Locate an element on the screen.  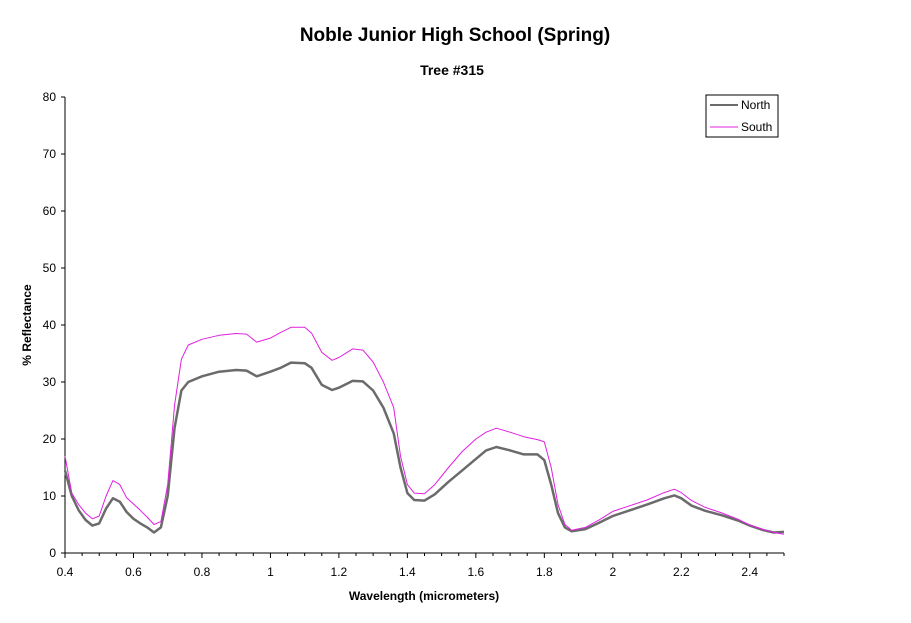
x-tick-label: 1 is located at coordinates (270, 572).